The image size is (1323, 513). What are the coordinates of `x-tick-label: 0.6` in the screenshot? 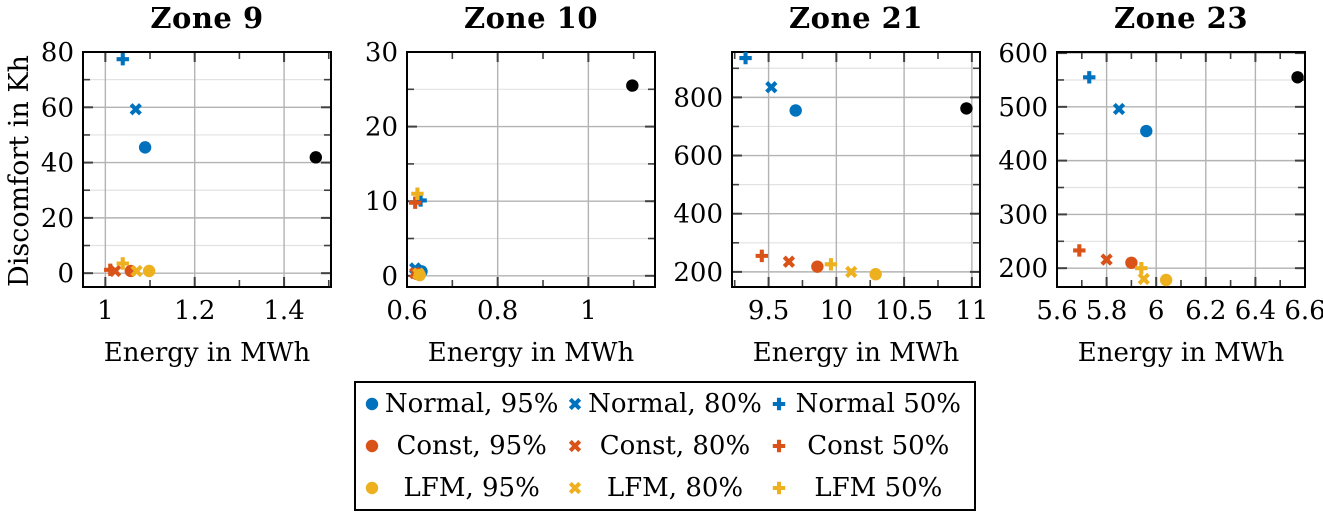 It's located at (406, 311).